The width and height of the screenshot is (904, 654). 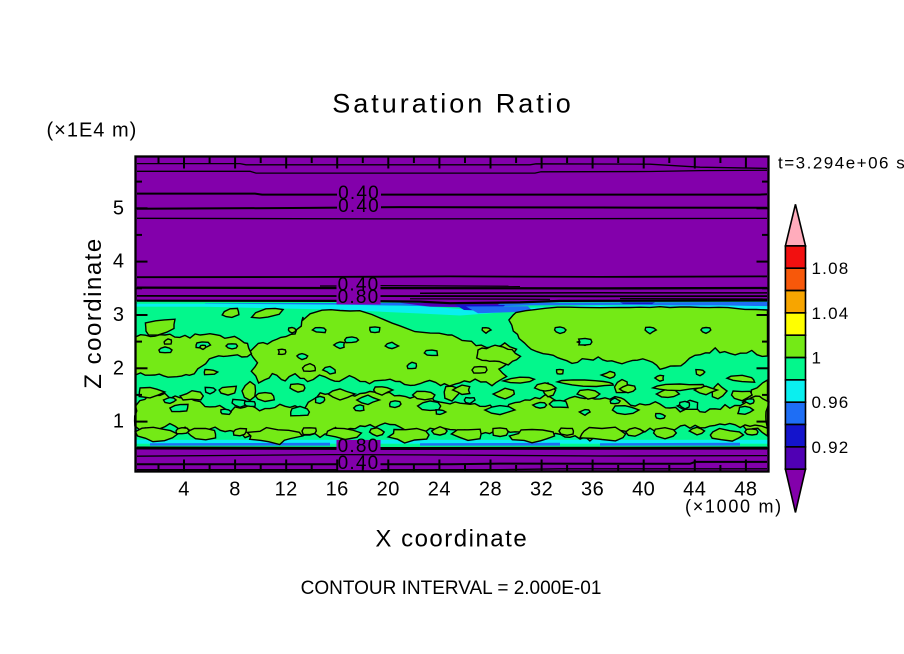 I want to click on svg-text: 20, so click(x=388, y=490).